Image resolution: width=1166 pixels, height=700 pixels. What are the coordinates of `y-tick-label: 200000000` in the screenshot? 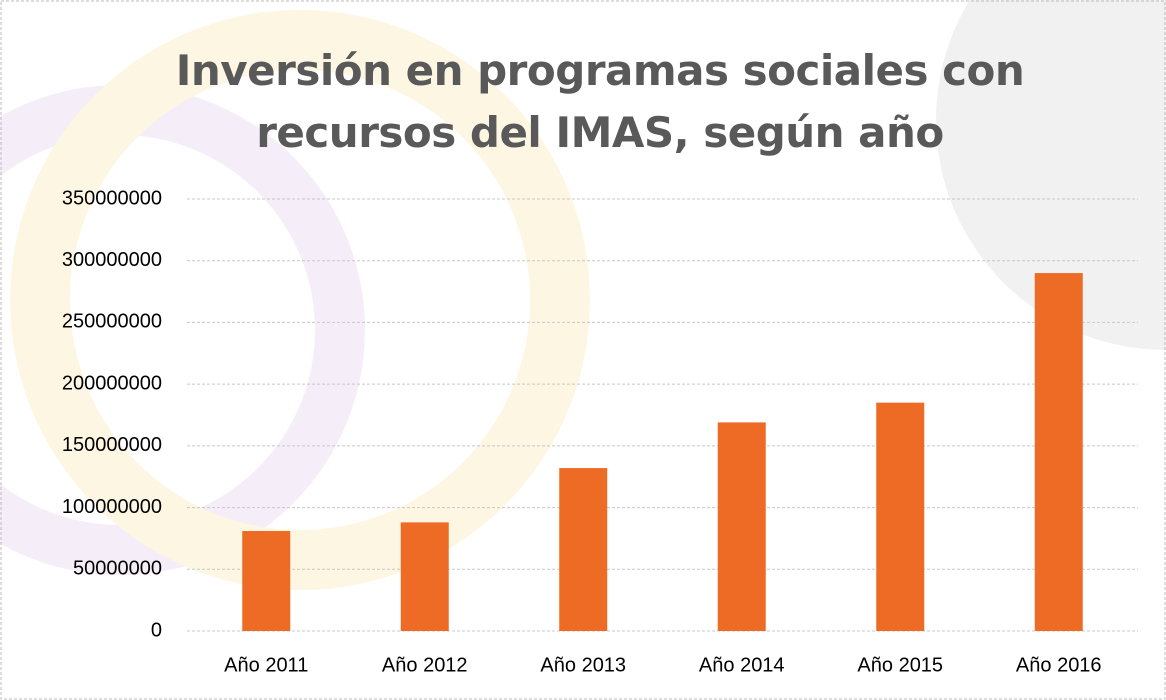 It's located at (112, 383).